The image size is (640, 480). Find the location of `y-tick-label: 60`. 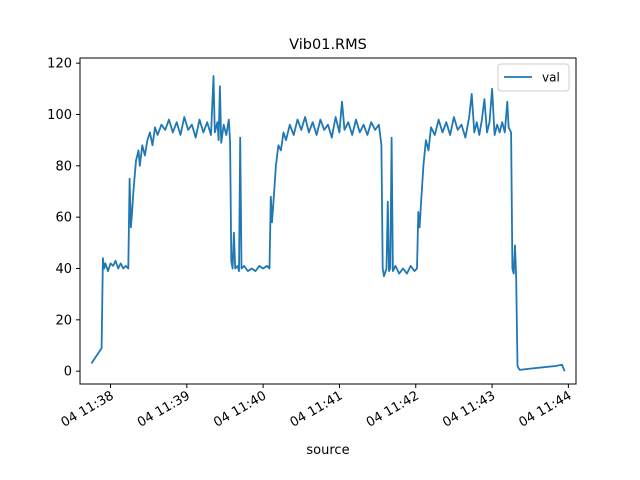

y-tick-label: 60 is located at coordinates (63, 218).